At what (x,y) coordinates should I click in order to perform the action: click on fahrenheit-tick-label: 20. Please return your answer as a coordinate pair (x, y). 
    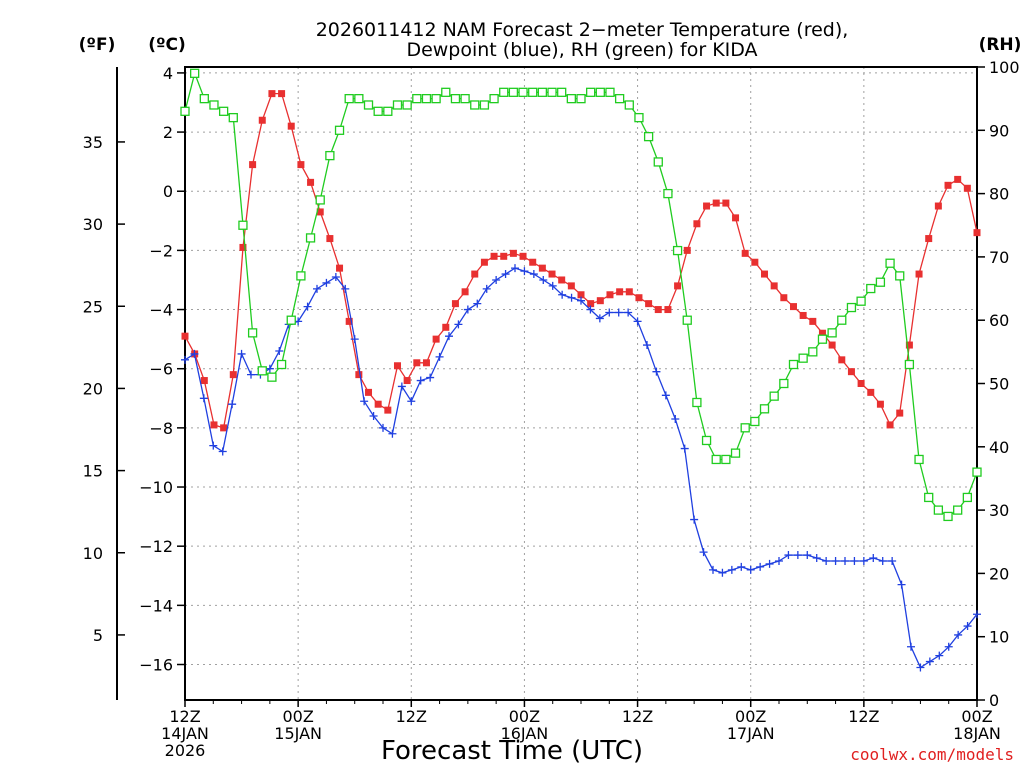
    Looking at the image, I should click on (93, 388).